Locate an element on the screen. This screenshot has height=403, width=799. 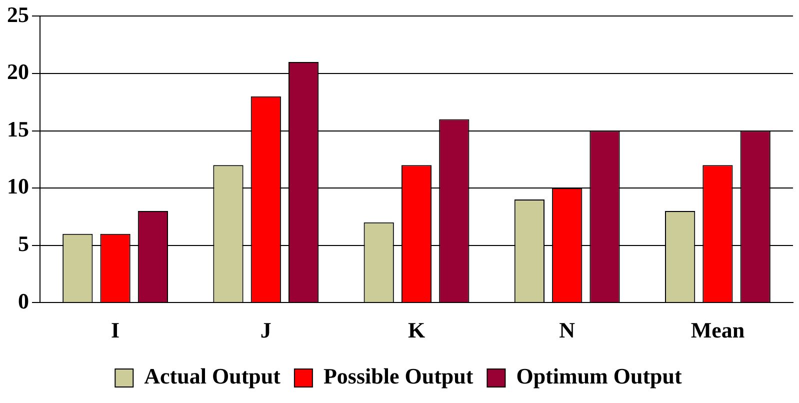
legend-label: Optimum Output is located at coordinates (599, 376).